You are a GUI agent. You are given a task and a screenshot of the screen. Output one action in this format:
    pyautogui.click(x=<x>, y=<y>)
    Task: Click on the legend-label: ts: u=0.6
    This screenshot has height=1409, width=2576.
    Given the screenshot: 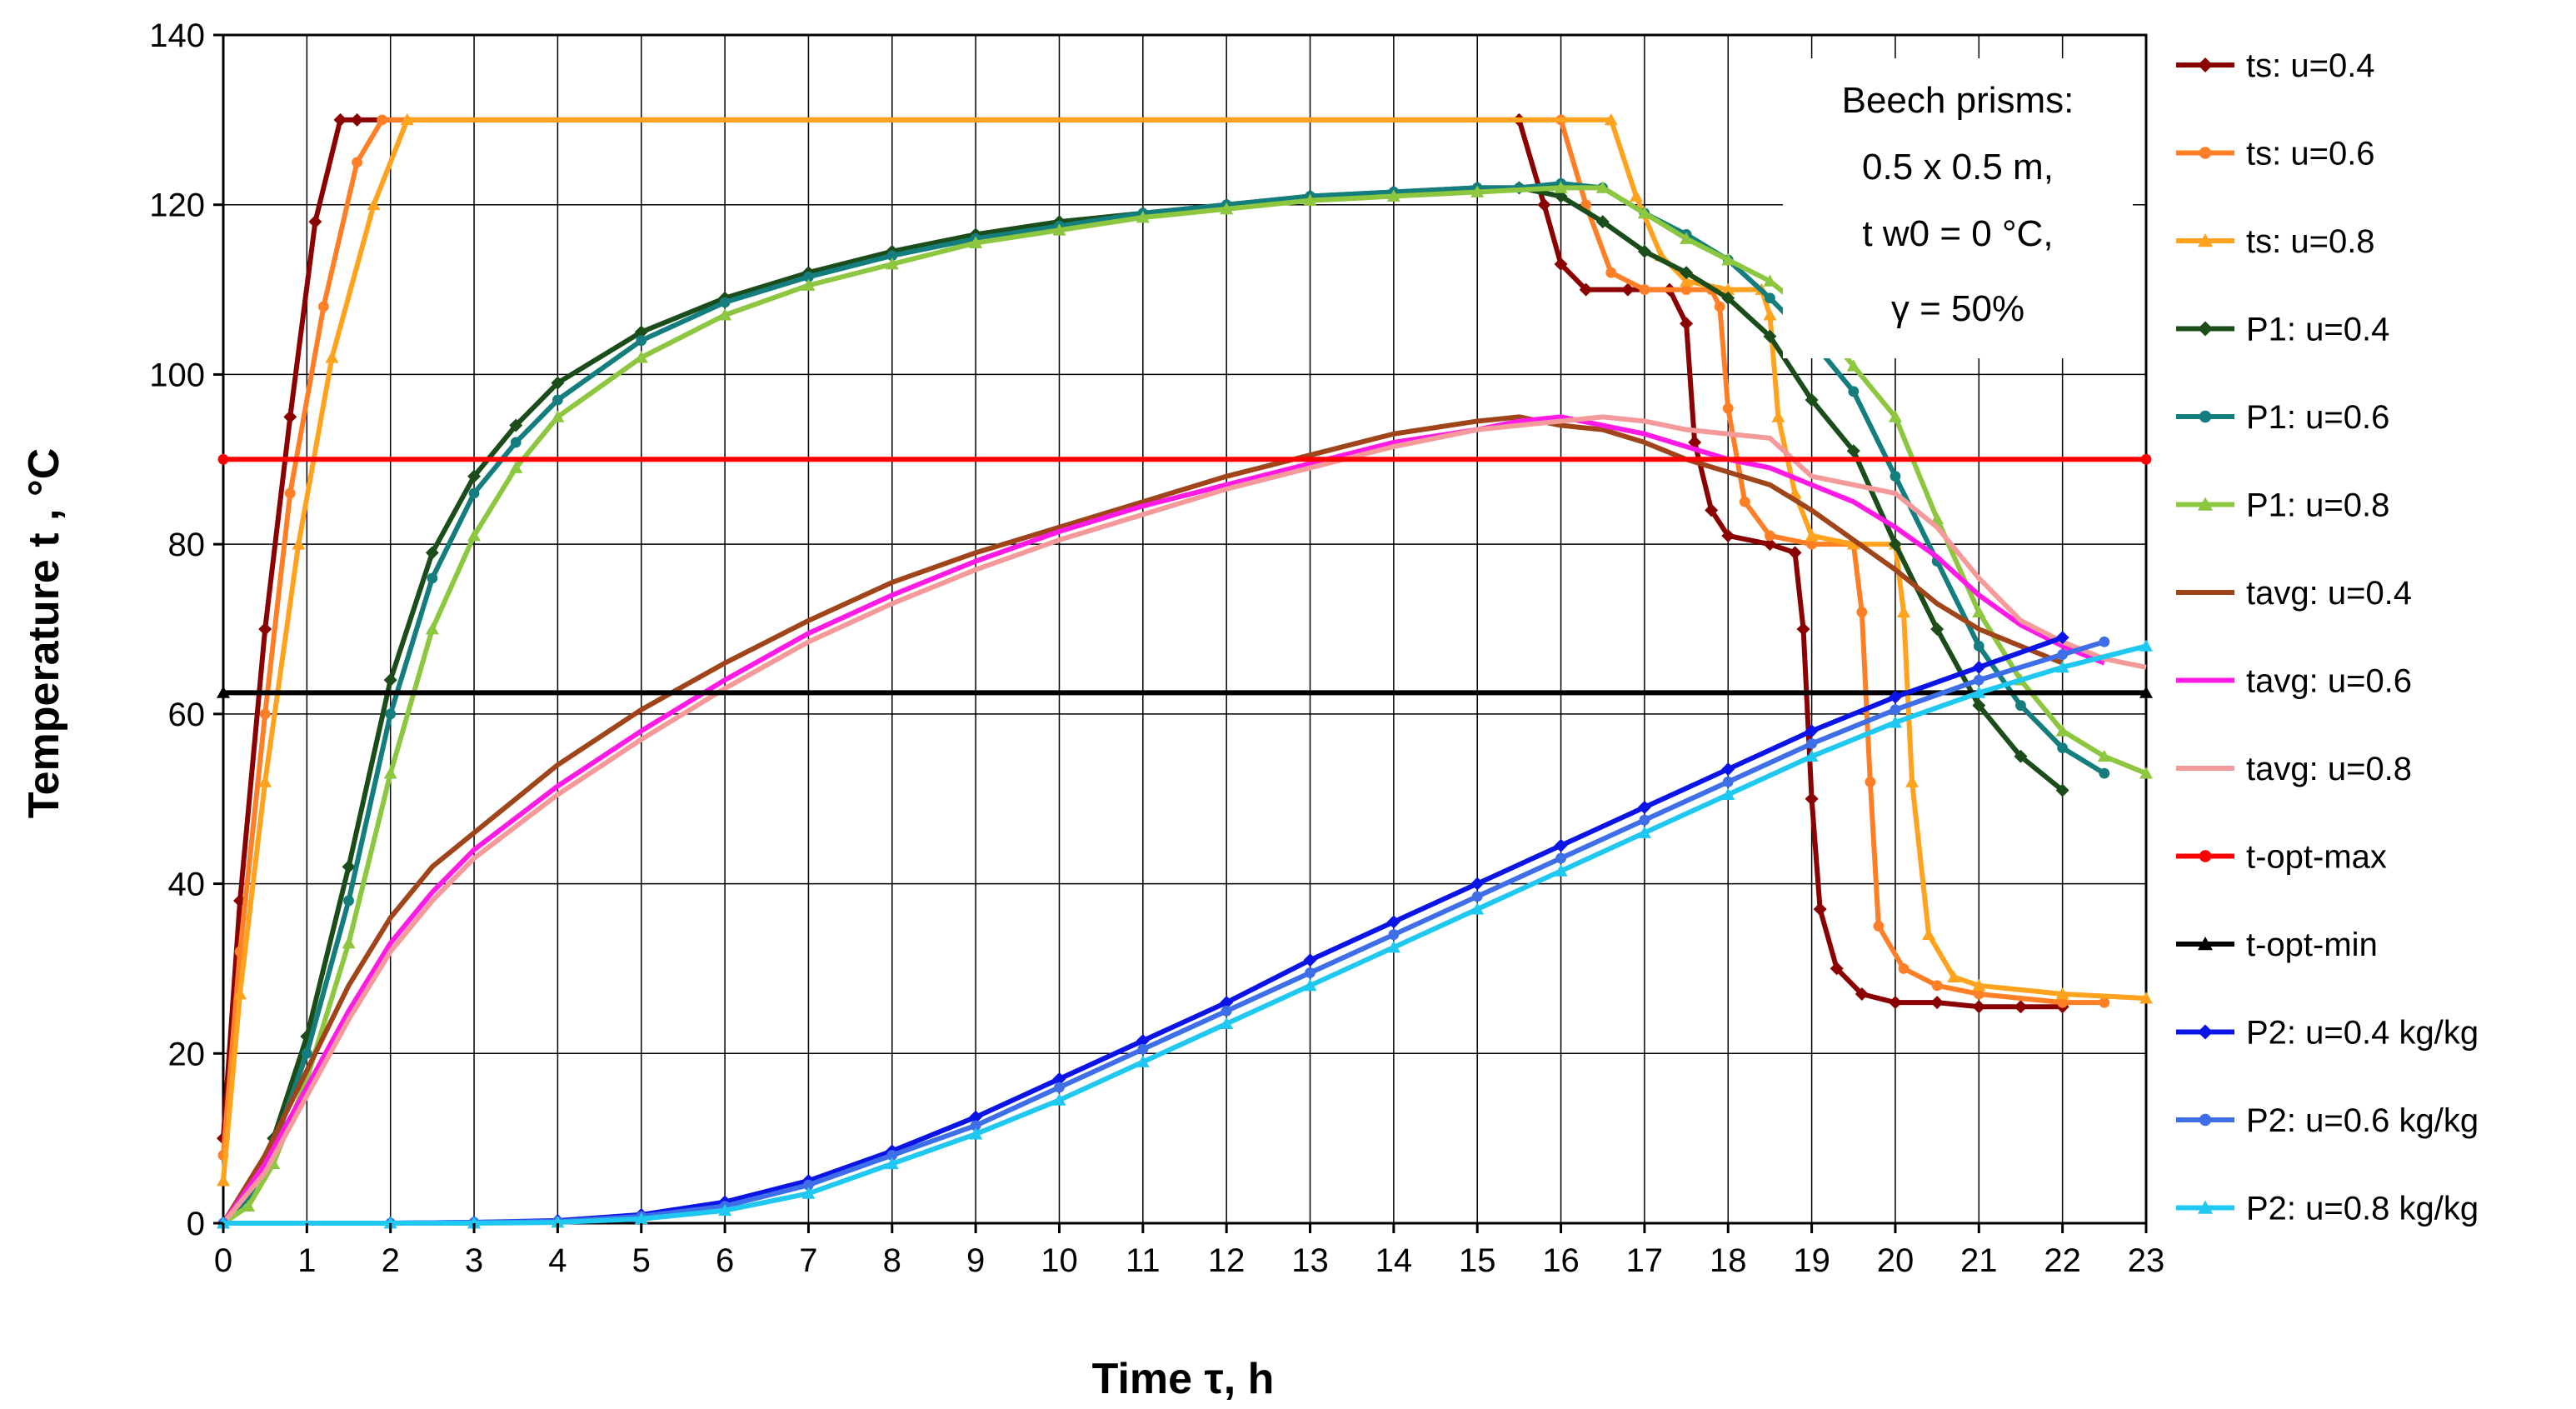 What is the action you would take?
    pyautogui.click(x=2310, y=154)
    